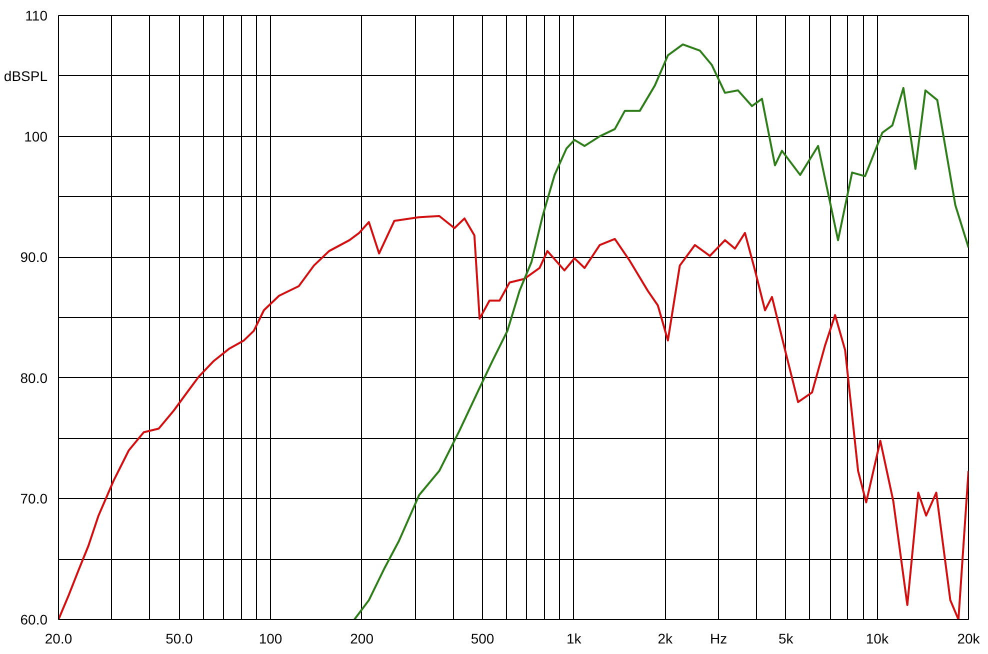  Describe the element at coordinates (270, 638) in the screenshot. I see `x-tick-label: 100` at that location.